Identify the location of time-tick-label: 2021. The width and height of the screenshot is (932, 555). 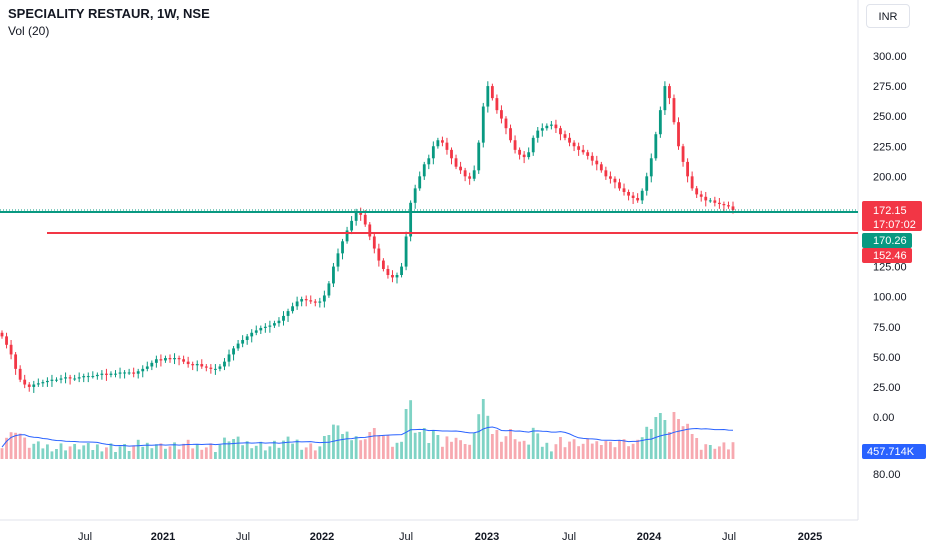
(163, 537).